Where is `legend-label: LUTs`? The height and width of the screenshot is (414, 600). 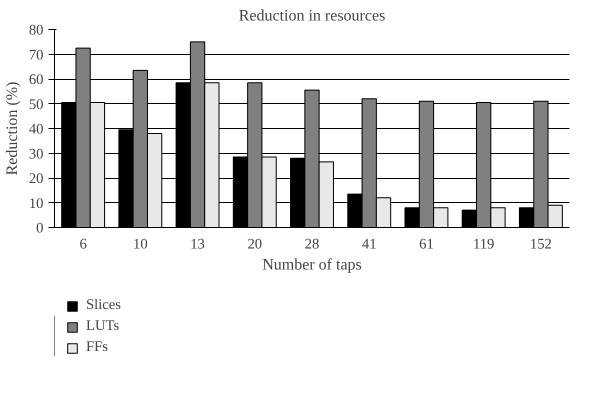 legend-label: LUTs is located at coordinates (103, 326).